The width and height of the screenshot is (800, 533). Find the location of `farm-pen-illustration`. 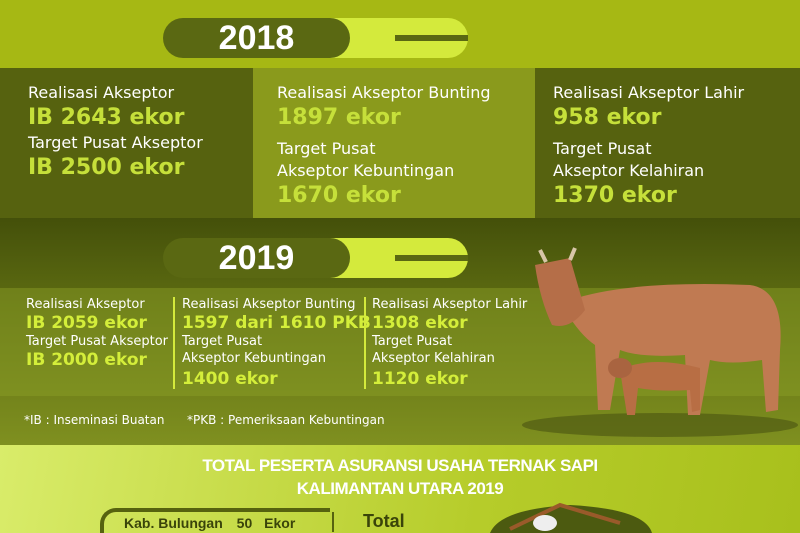

farm-pen-illustration is located at coordinates (571, 517).